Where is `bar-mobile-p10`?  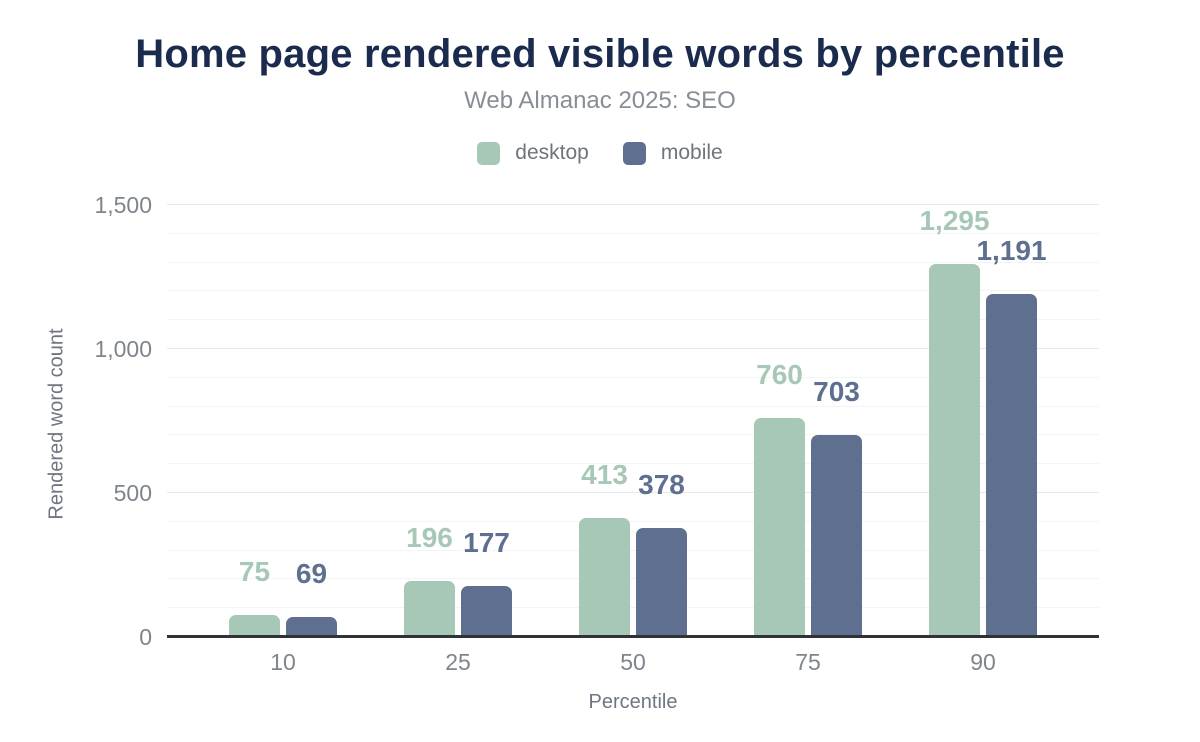
bar-mobile-p10 is located at coordinates (311, 627).